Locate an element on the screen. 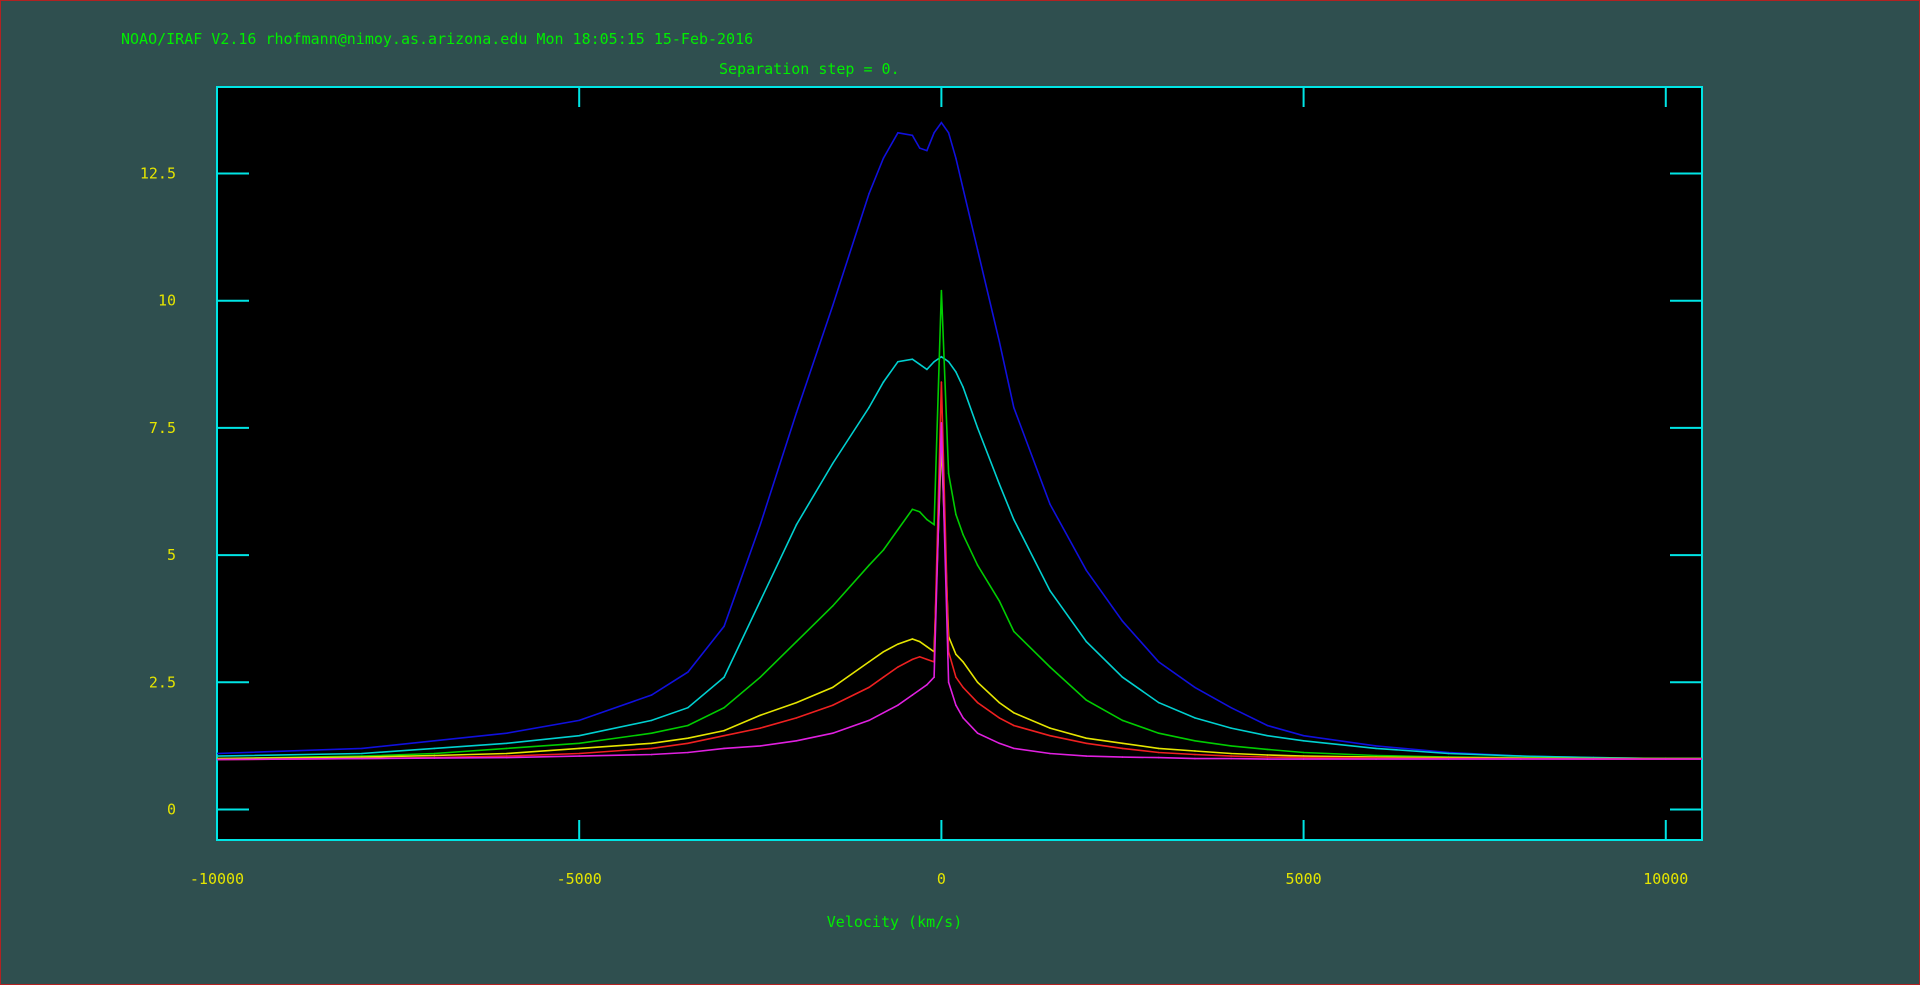 This screenshot has width=1920, height=985. chart-title: Separation step = 0. is located at coordinates (809, 69).